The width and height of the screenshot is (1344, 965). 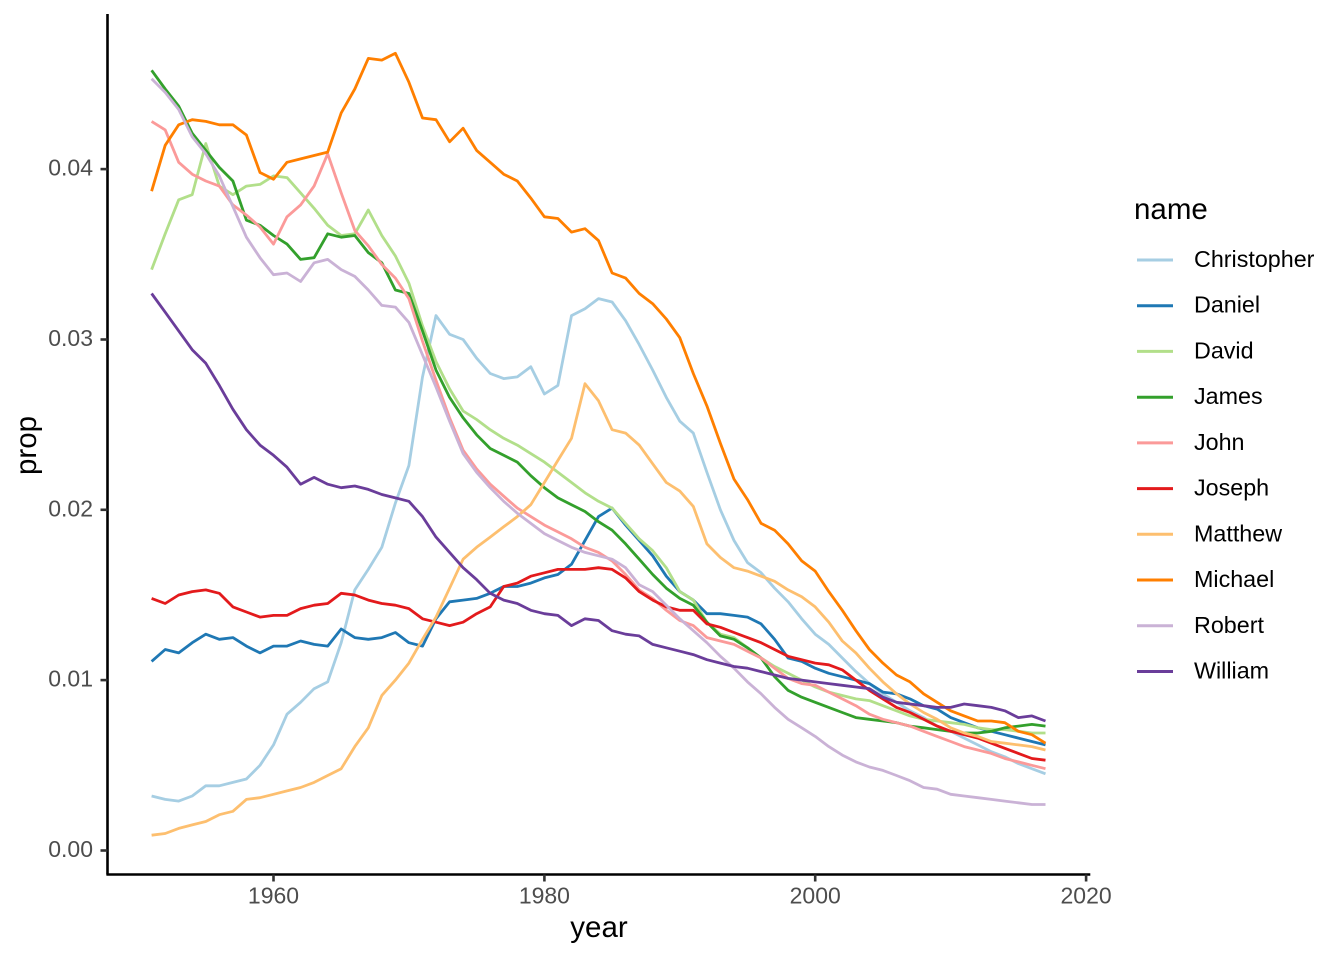 What do you see at coordinates (1231, 488) in the screenshot?
I see `svg-text: Joseph` at bounding box center [1231, 488].